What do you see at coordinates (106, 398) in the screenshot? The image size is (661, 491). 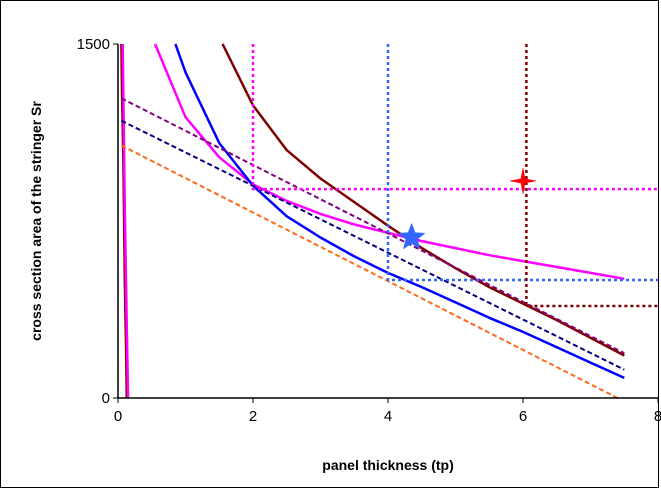 I see `y-tick-label: 0` at bounding box center [106, 398].